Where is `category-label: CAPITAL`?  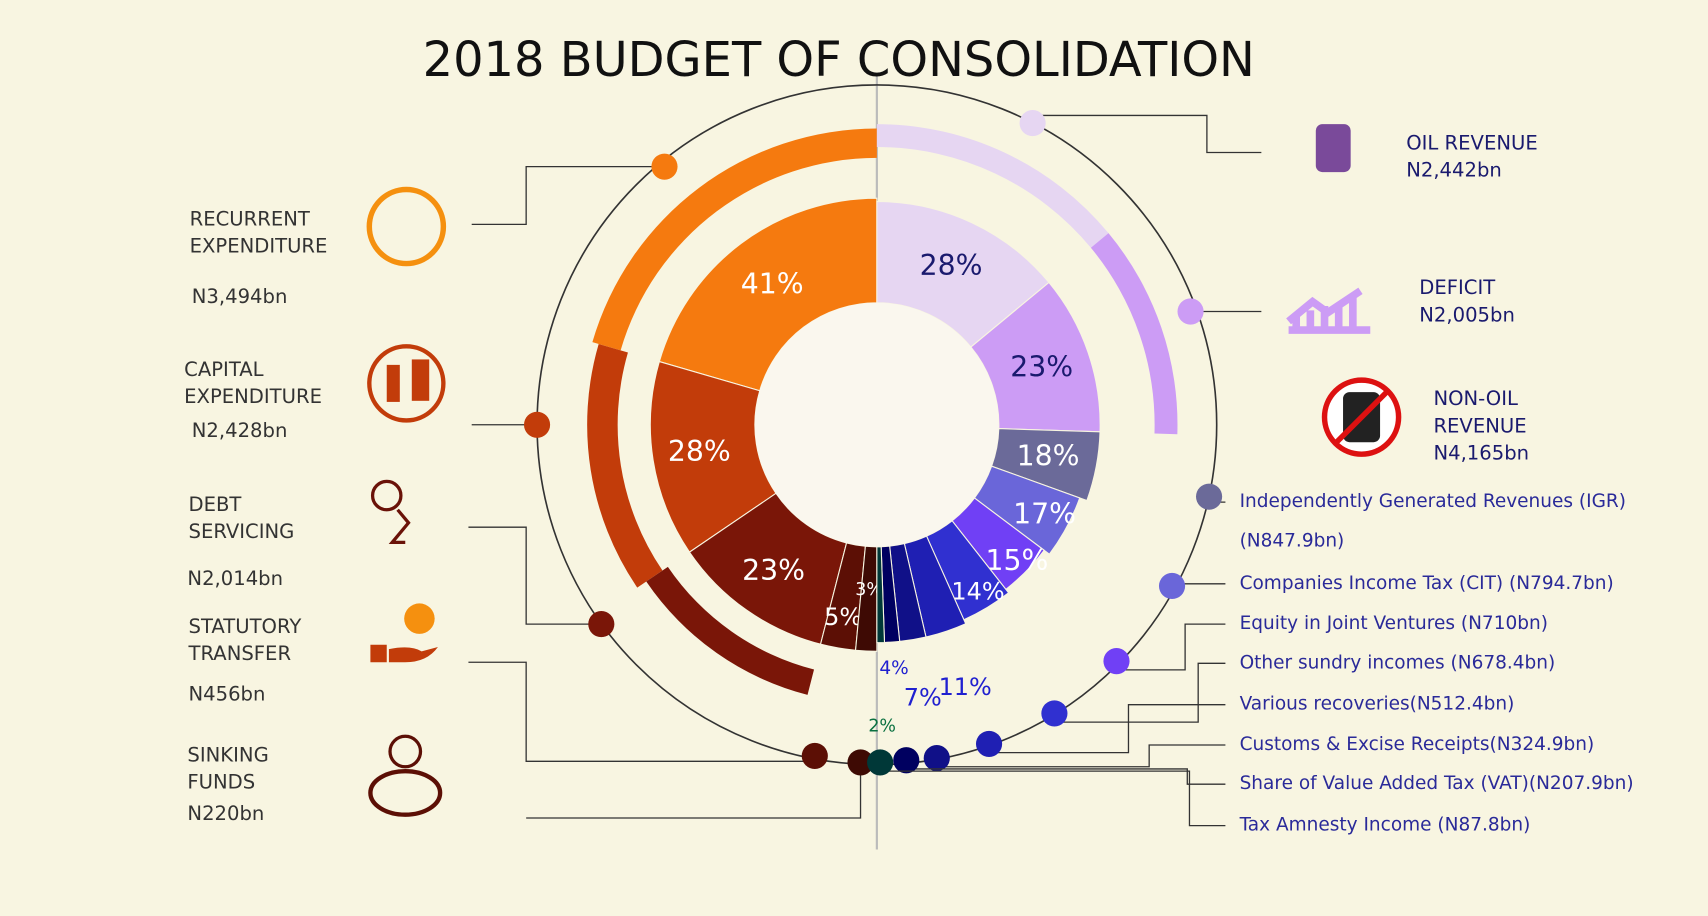 category-label: CAPITAL is located at coordinates (224, 369).